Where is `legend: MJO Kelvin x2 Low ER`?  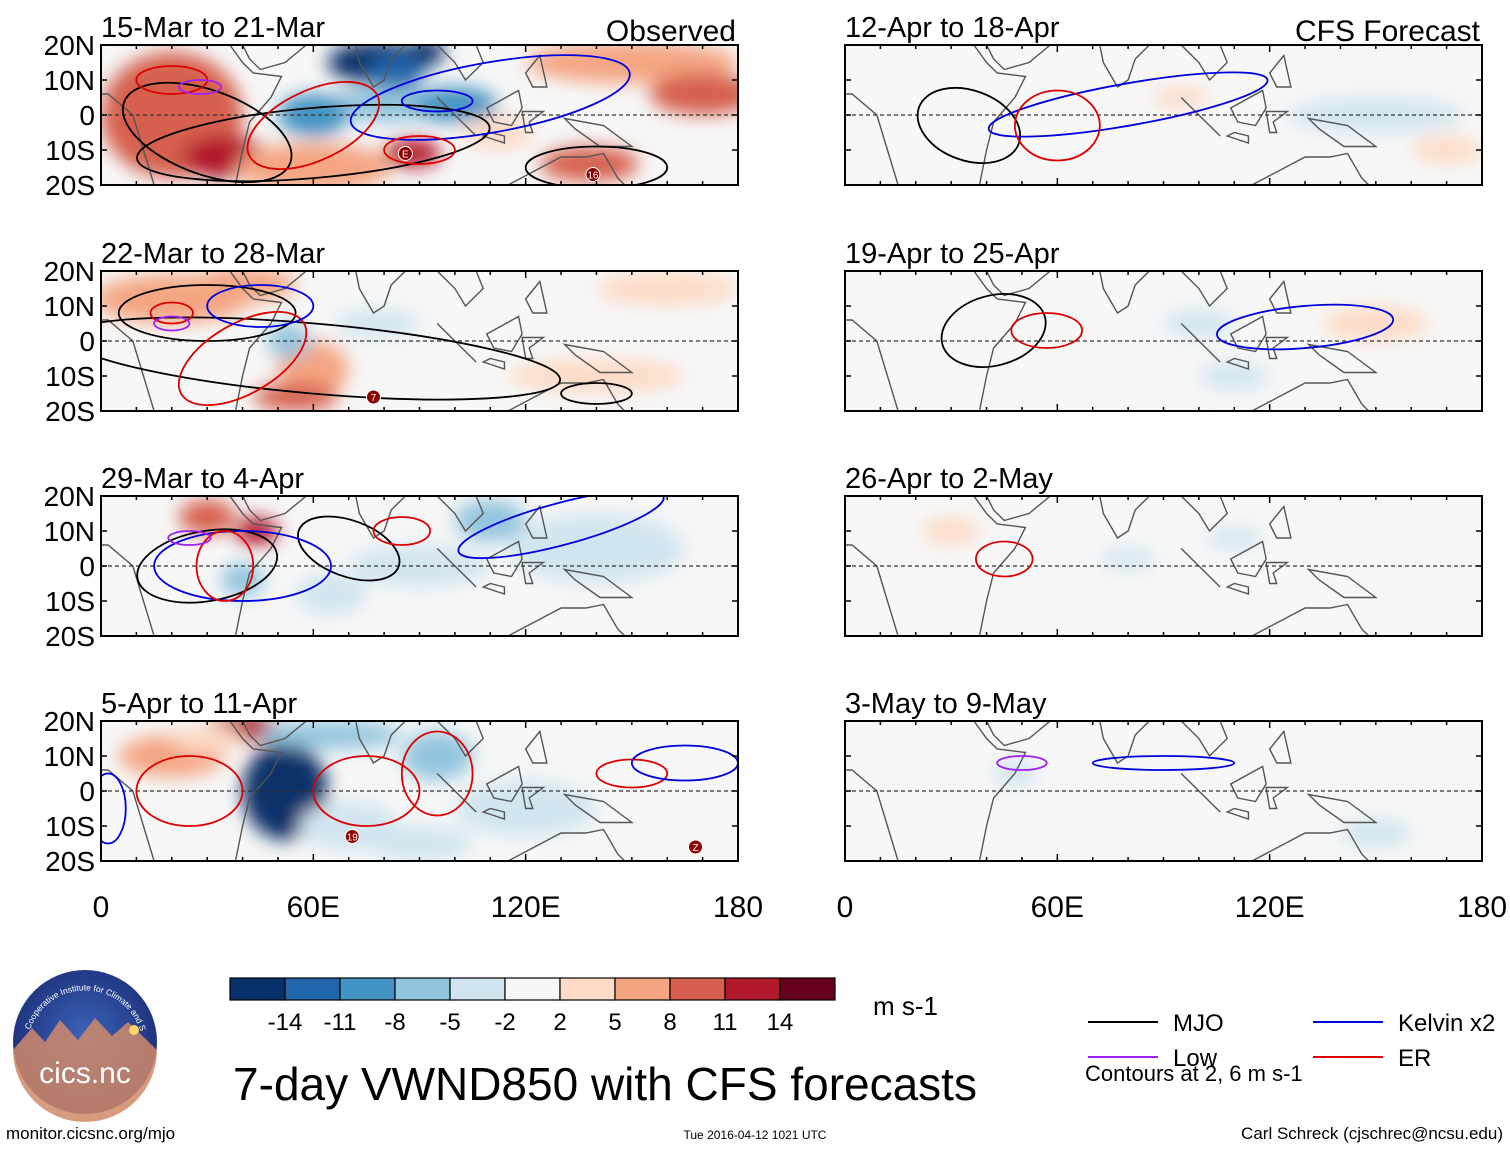 legend: MJO Kelvin x2 Low ER is located at coordinates (1291, 1041).